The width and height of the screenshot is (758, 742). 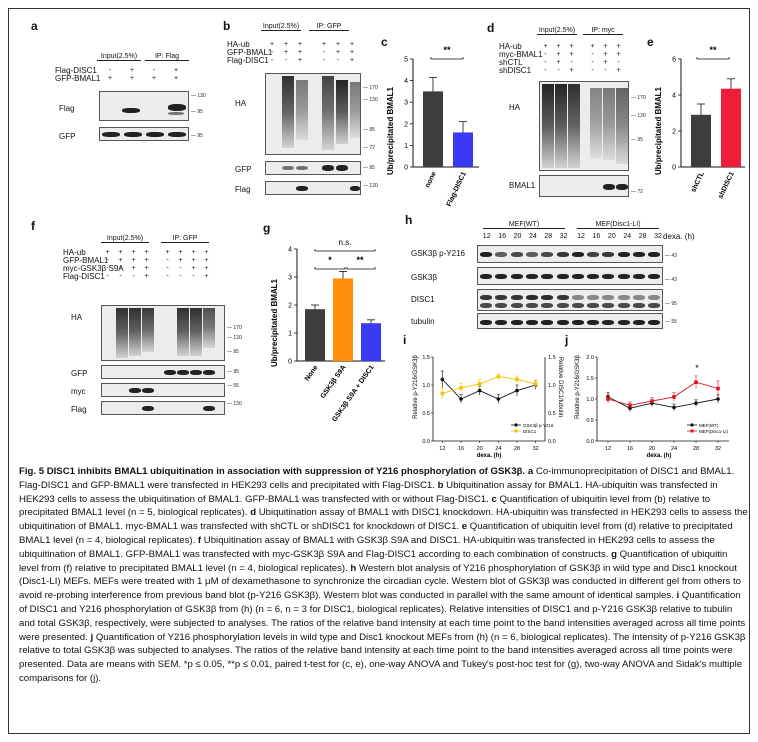 I want to click on caption-part-label: h, so click(x=353, y=568).